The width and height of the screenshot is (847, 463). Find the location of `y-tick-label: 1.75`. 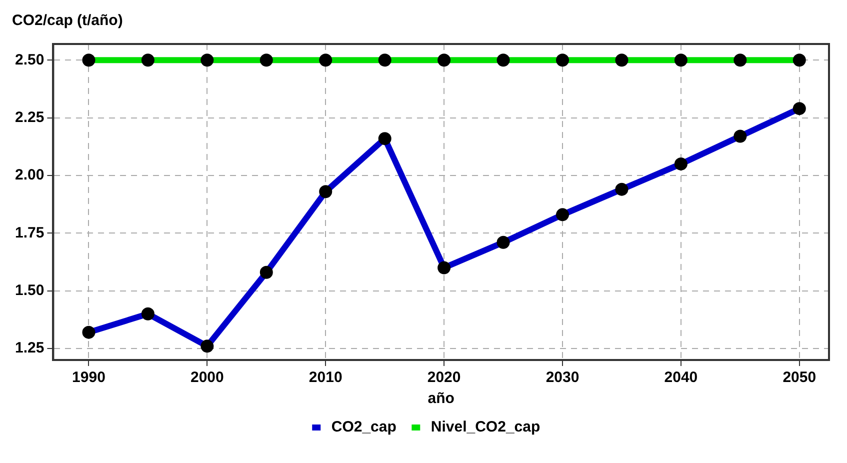

y-tick-label: 1.75 is located at coordinates (29, 233).